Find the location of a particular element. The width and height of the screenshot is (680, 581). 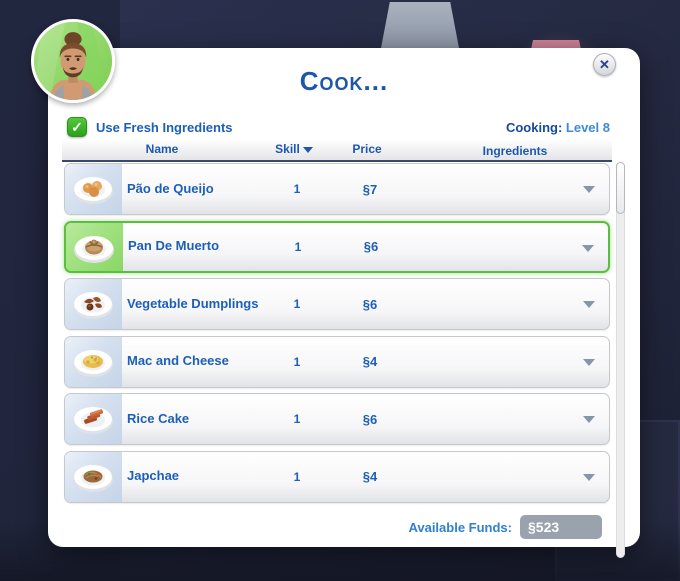

checkmark-icon: ✓ is located at coordinates (77, 126).